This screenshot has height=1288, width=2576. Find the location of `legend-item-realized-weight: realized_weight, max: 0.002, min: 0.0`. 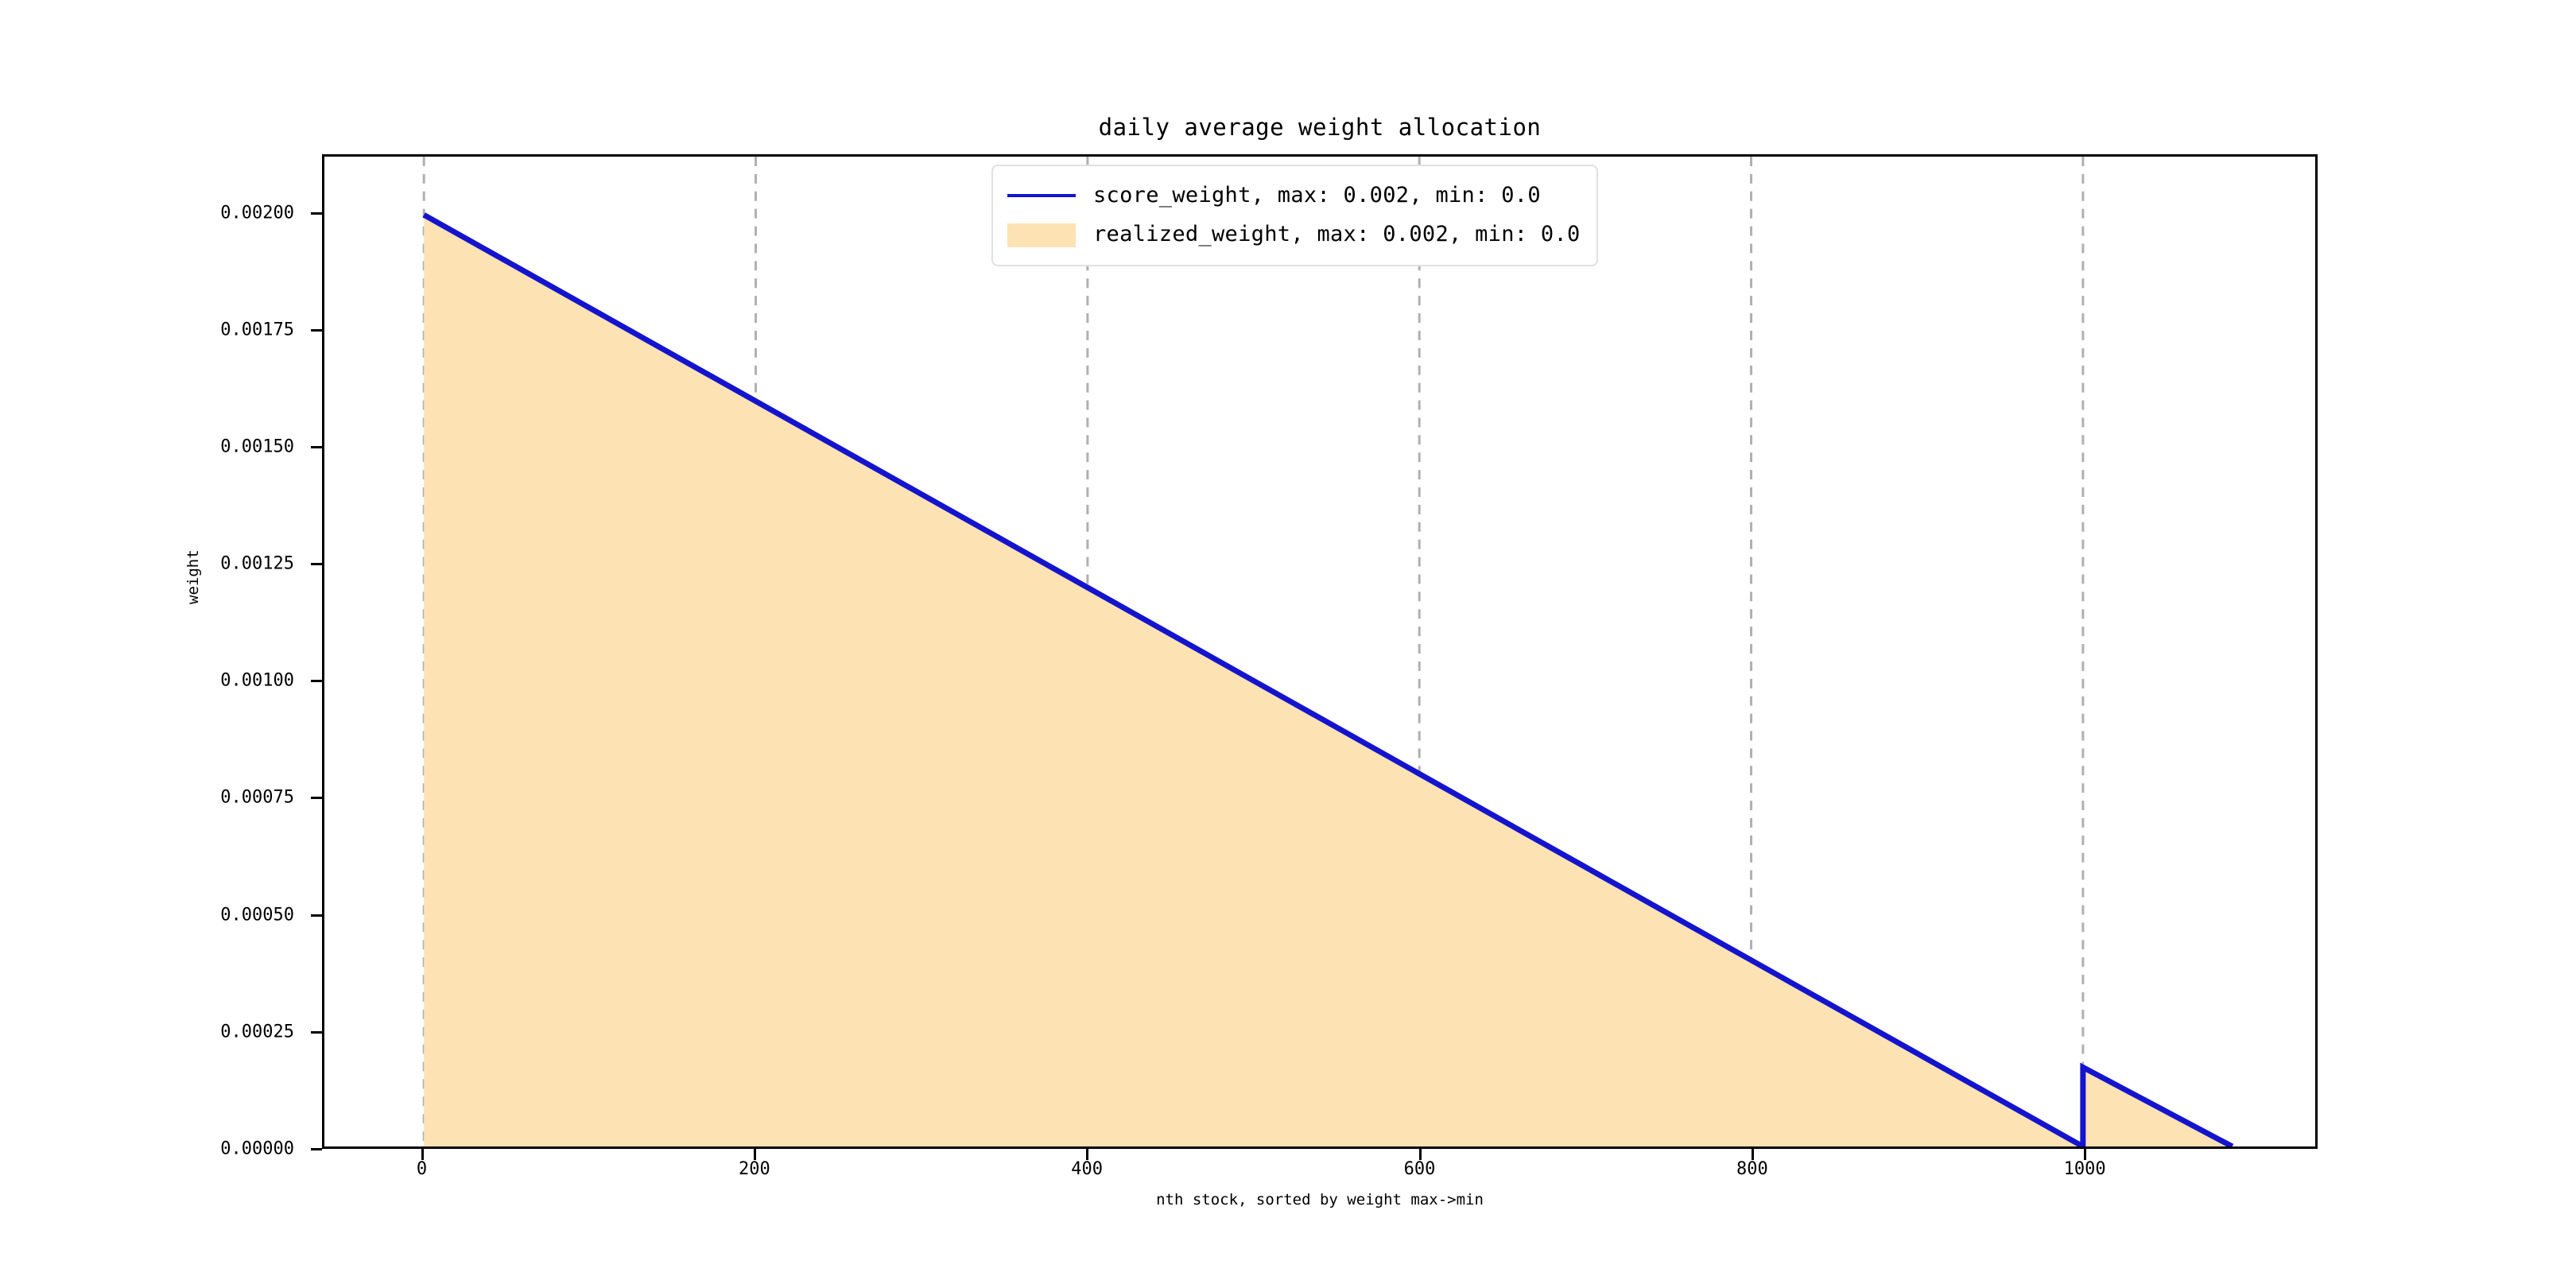

legend-item-realized-weight: realized_weight, max: 0.002, min: 0.0 is located at coordinates (1294, 234).